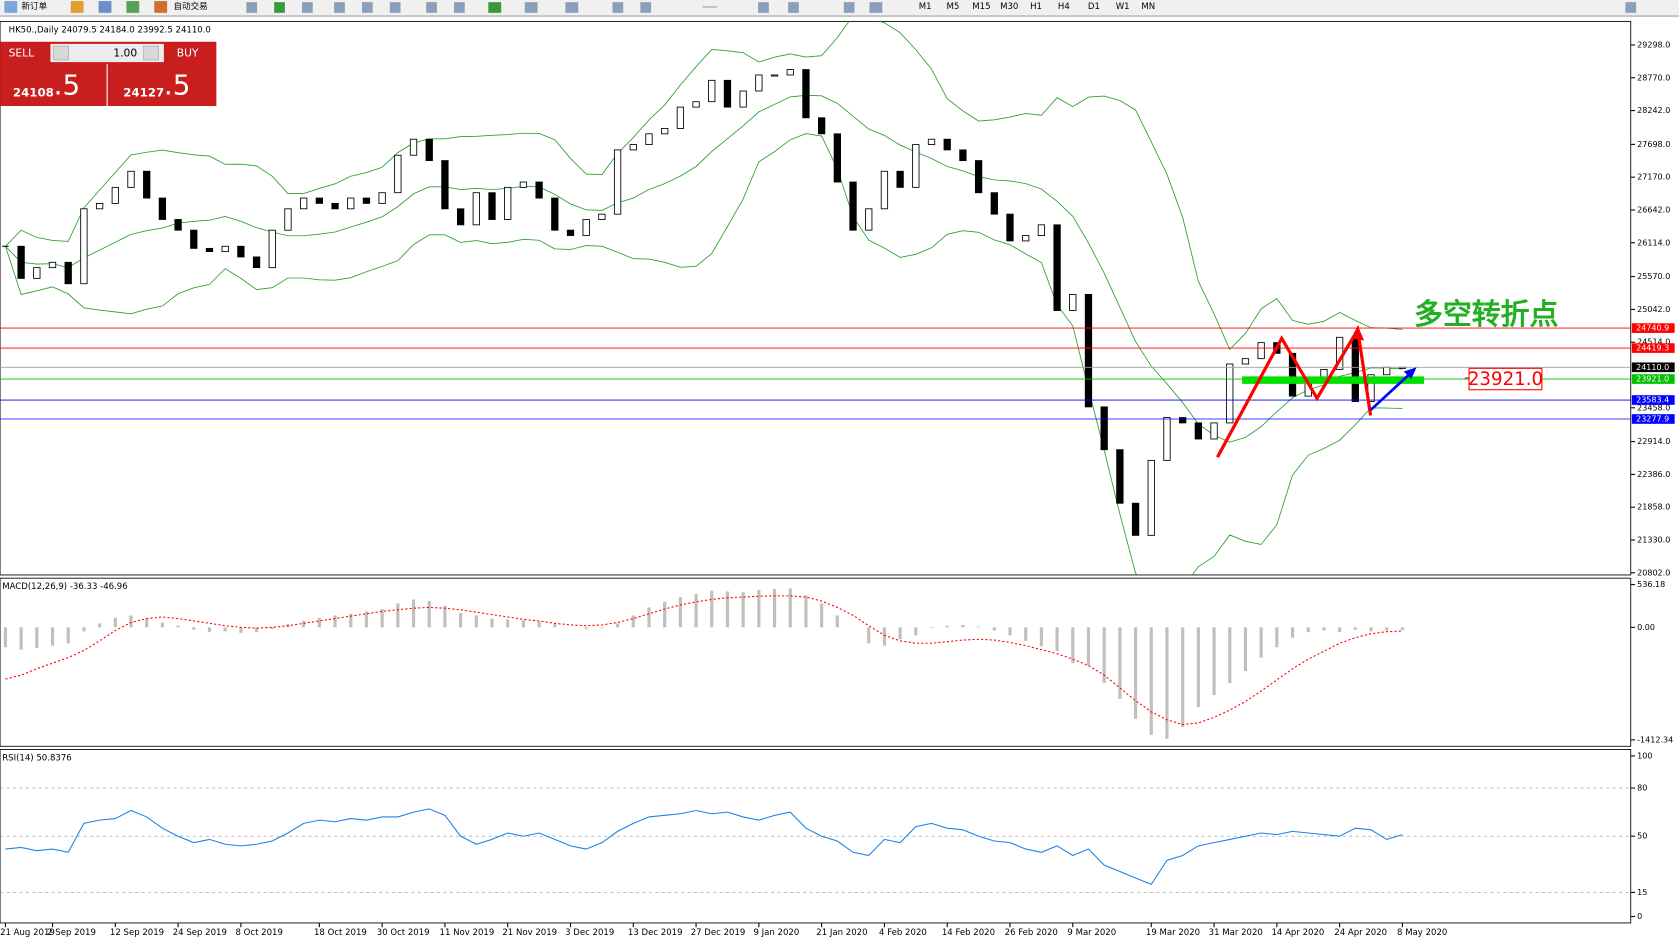 This screenshot has width=1679, height=939. Describe the element at coordinates (1653, 177) in the screenshot. I see `y-tick-label: 27170.0` at that location.